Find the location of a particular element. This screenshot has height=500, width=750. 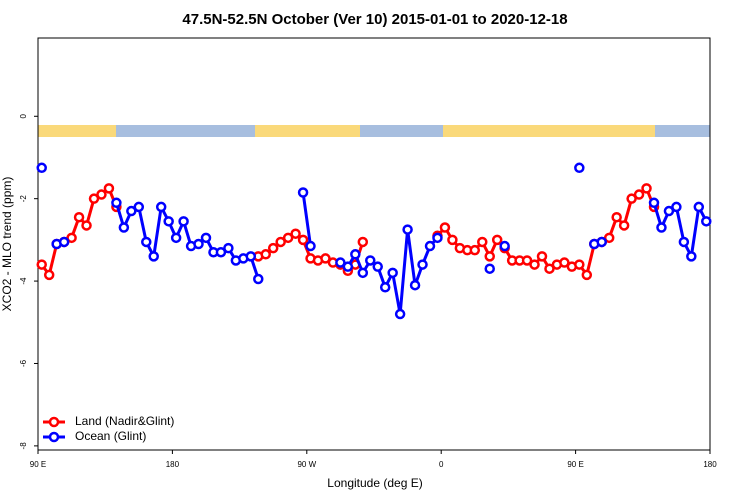

y-tick-label: -6 is located at coordinates (23, 363).